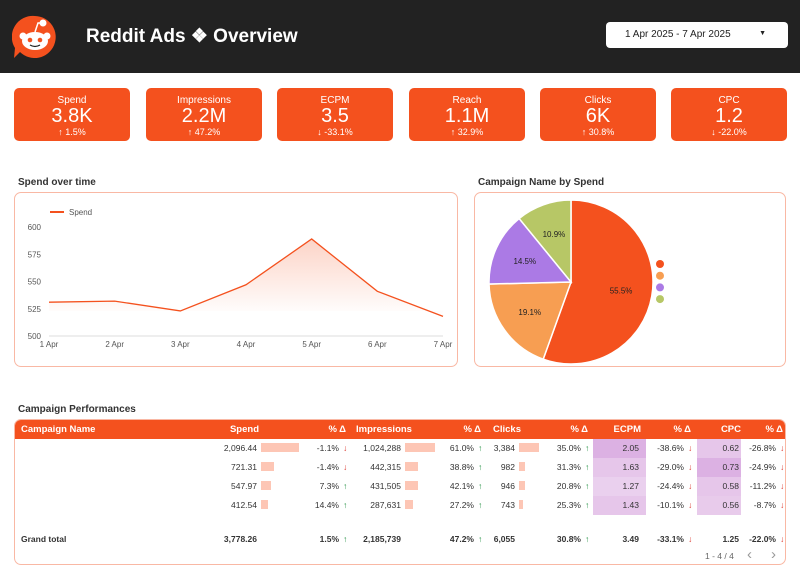  I want to click on table-title: Campaign Performances, so click(77, 409).